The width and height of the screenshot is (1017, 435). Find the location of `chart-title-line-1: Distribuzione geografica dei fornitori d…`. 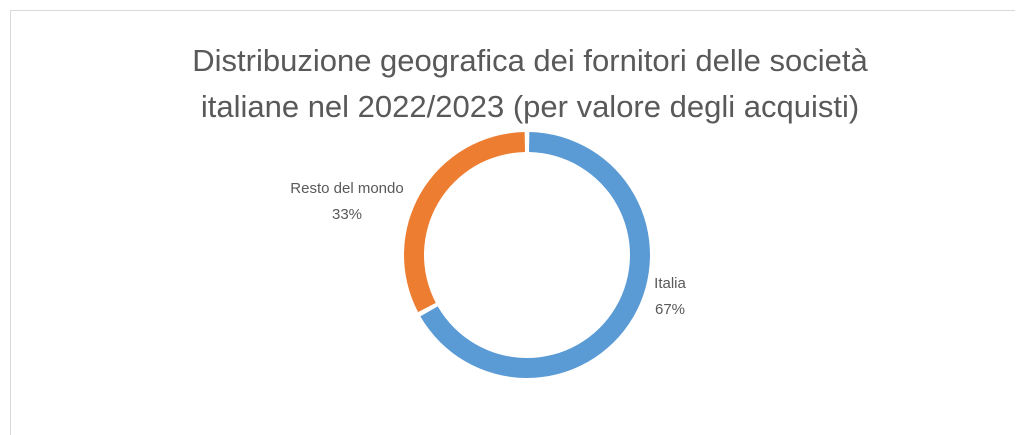

chart-title-line-1: Distribuzione geografica dei fornitori d… is located at coordinates (530, 60).